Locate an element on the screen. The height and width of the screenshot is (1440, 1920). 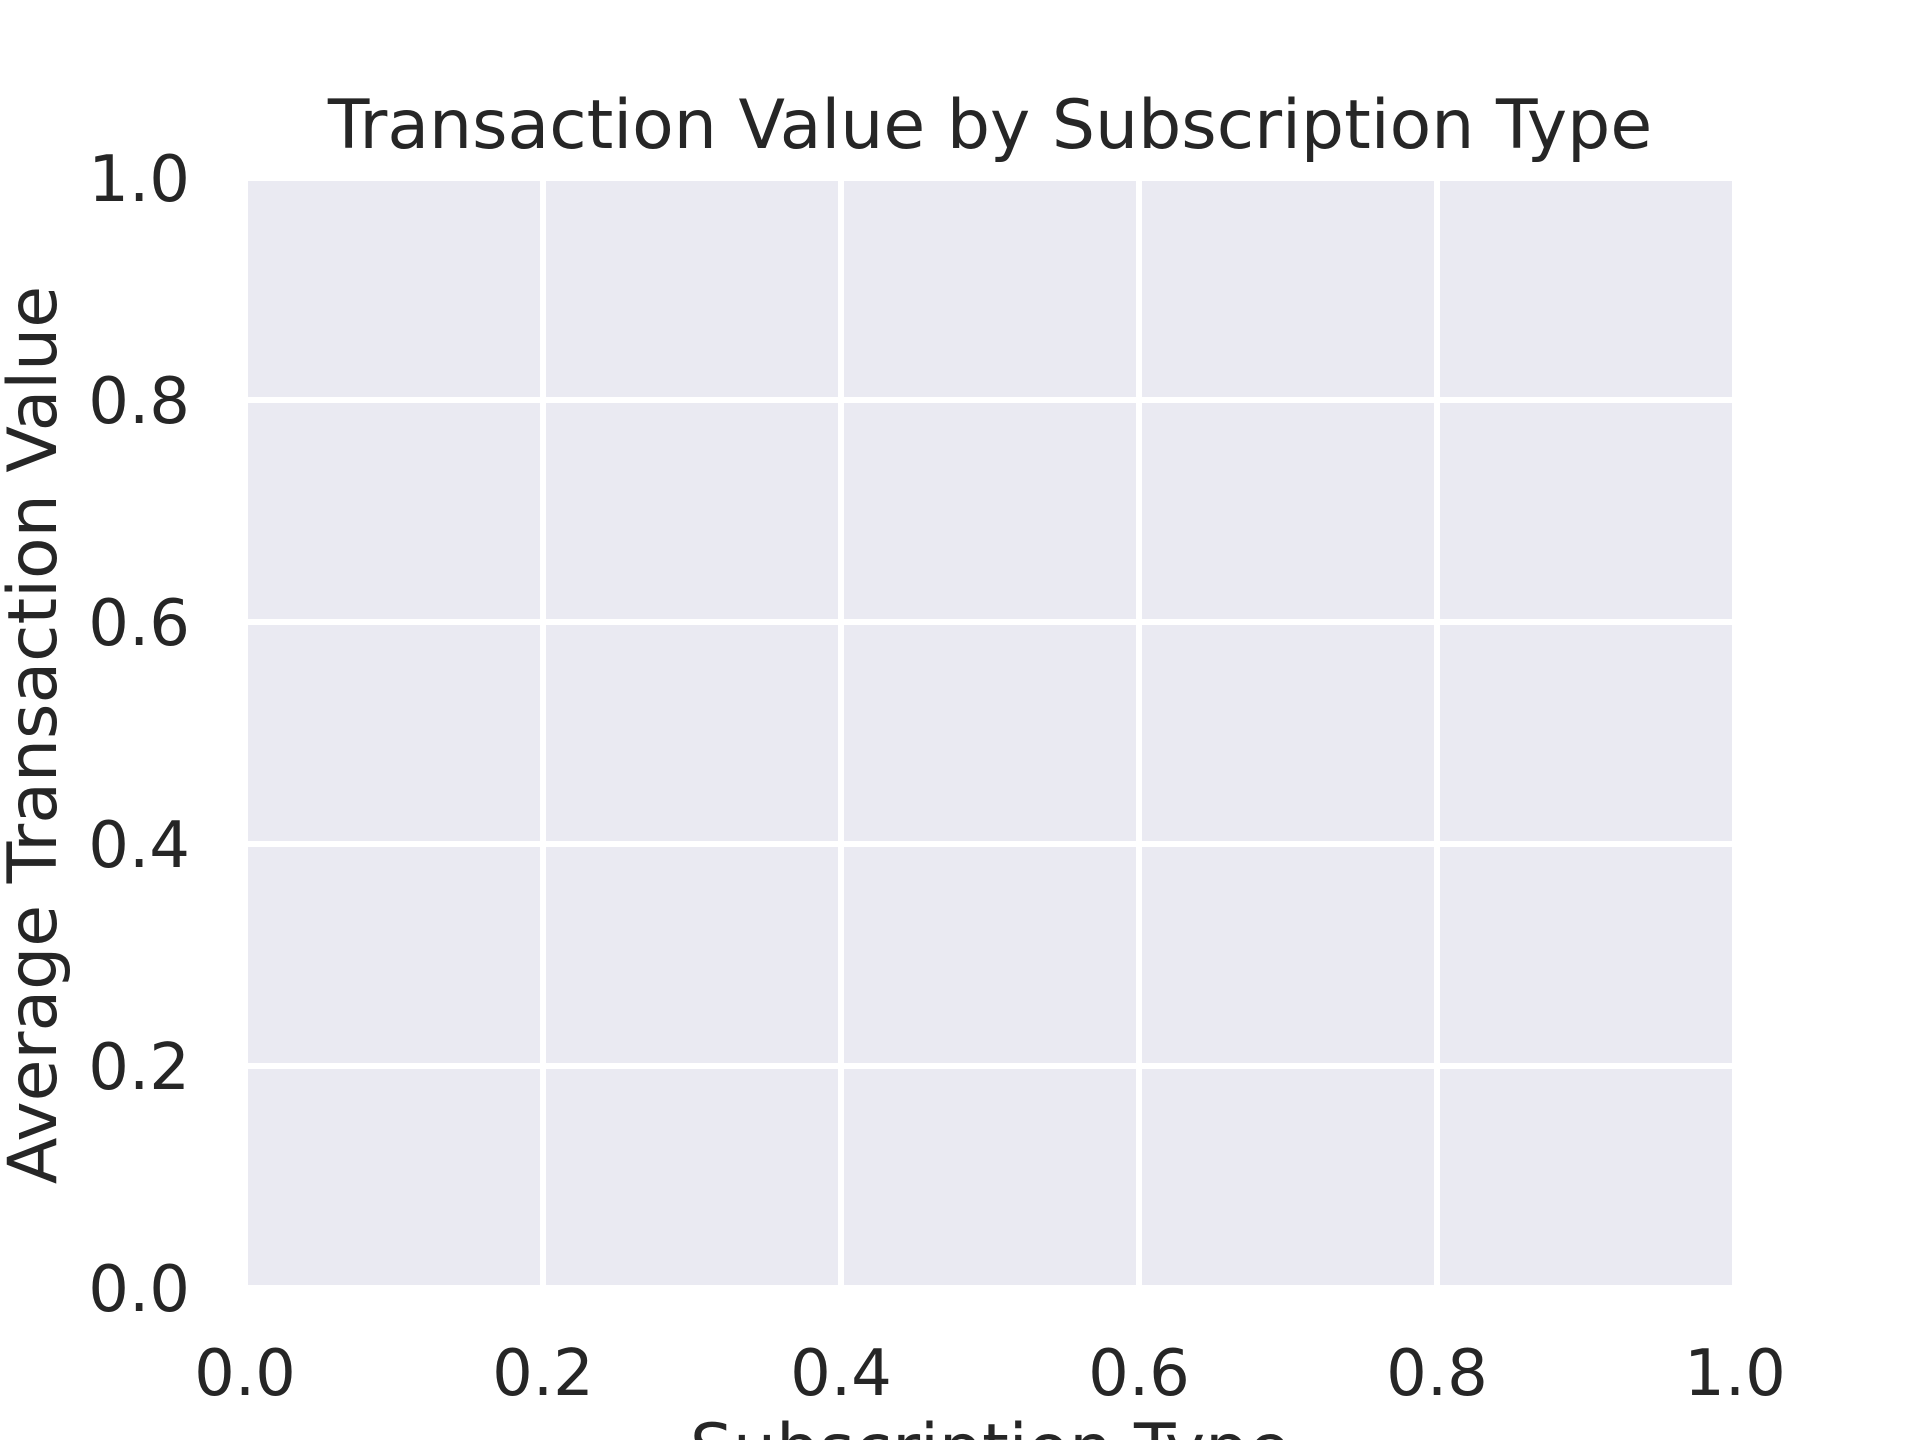
x-axis-ticks: 0.0 0.2 0.4 0.6 0.8 1.0 is located at coordinates (990, 1374).